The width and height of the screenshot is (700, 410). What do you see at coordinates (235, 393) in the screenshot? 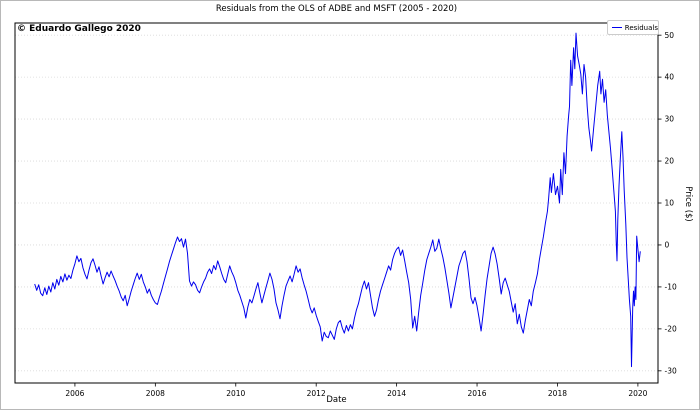
I see `x-tick-label: 2010` at bounding box center [235, 393].